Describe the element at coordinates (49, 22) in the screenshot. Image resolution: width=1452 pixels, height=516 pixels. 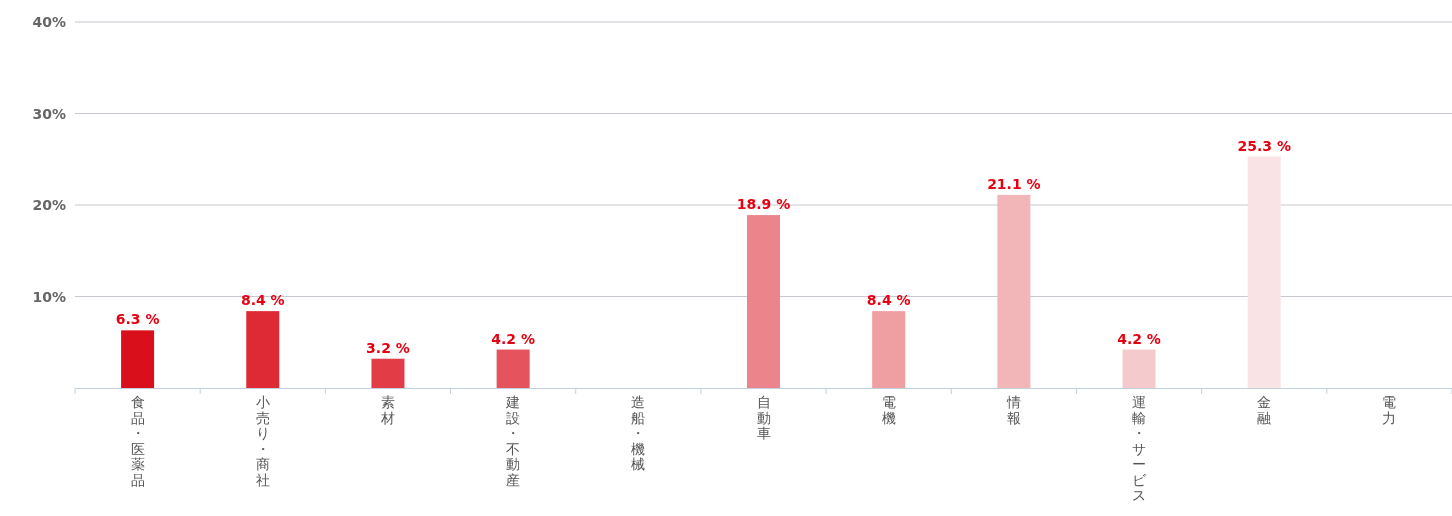
I see `y-tick-label: 40%` at that location.